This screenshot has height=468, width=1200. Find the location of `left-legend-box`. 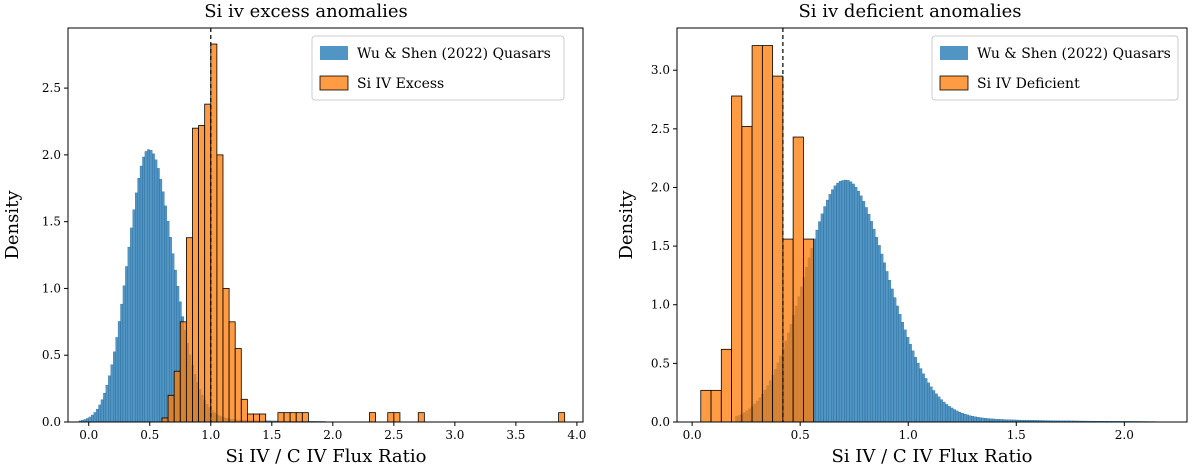

left-legend-box is located at coordinates (438, 68).